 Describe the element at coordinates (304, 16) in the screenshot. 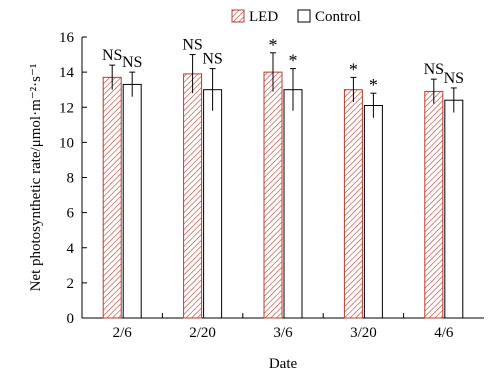

I see `legend-swatch-control` at that location.